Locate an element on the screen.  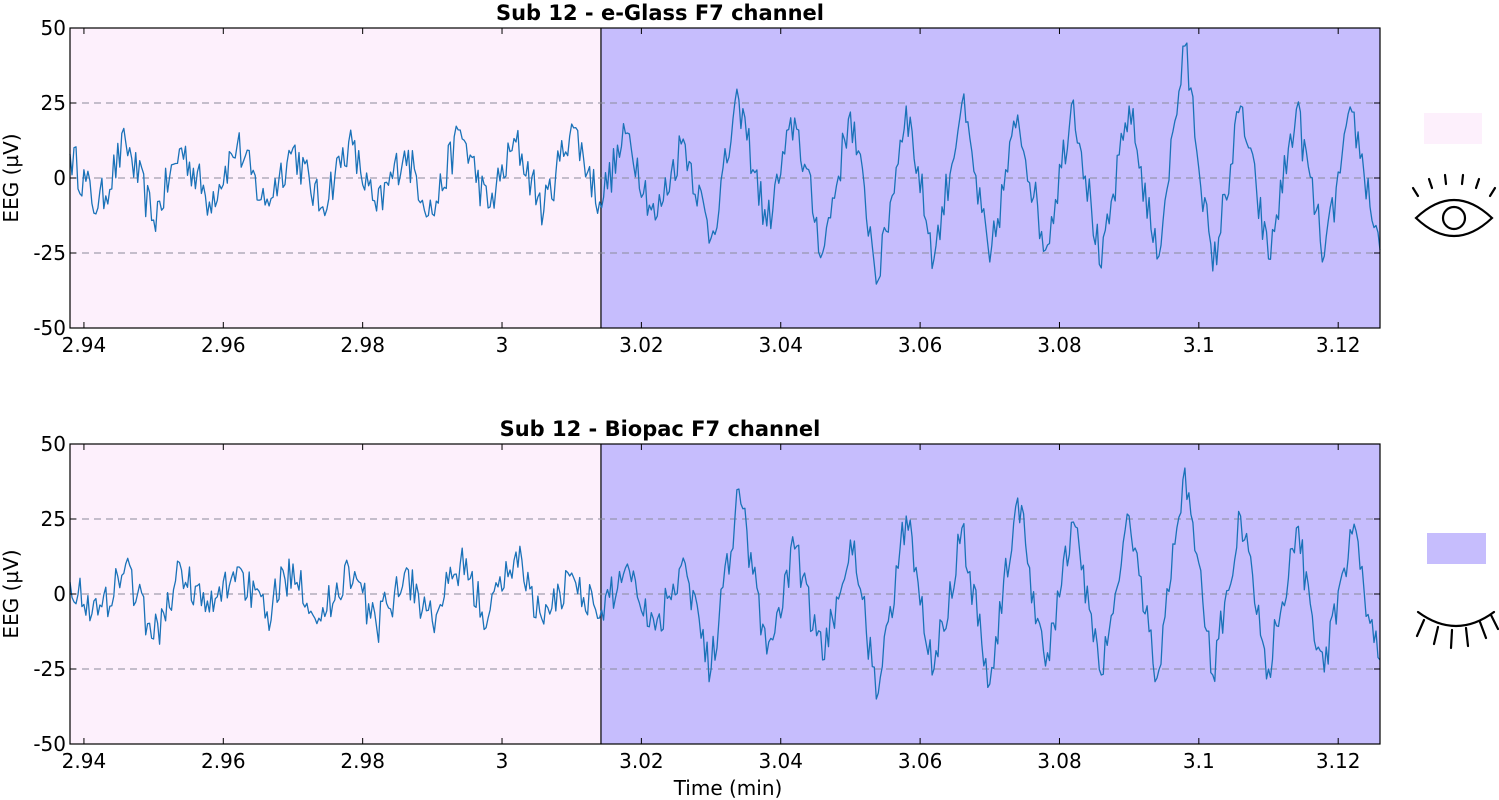
eyes-closed-legend-swatch is located at coordinates (1456, 548).